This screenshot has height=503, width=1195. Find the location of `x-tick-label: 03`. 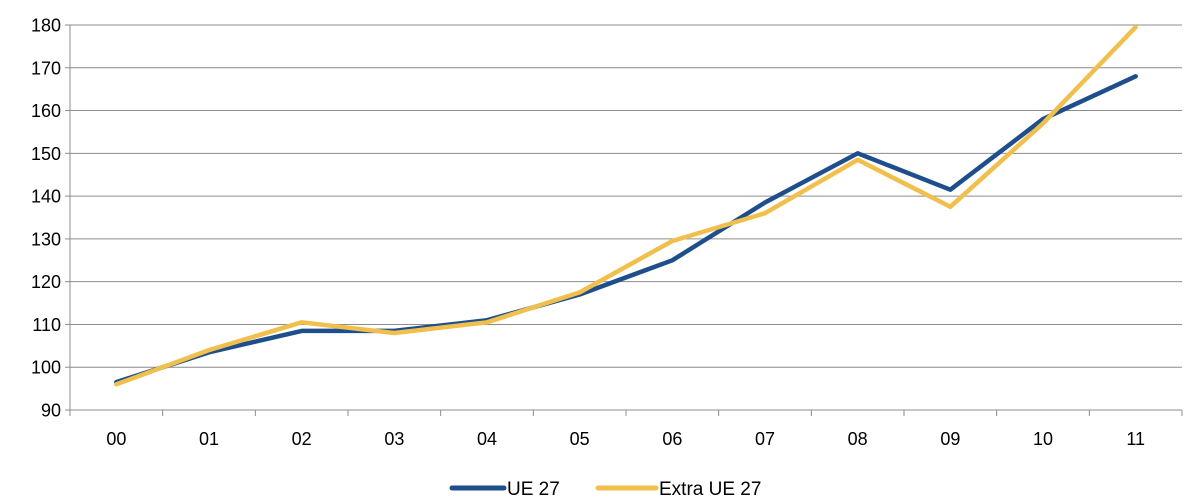

x-tick-label: 03 is located at coordinates (394, 439).